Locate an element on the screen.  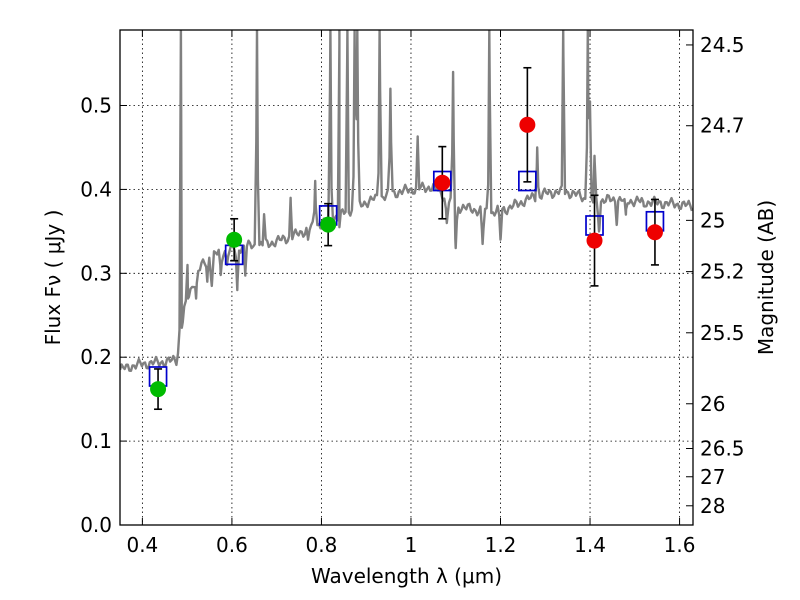
y2-tick-label: 26.5 is located at coordinates (722, 448).